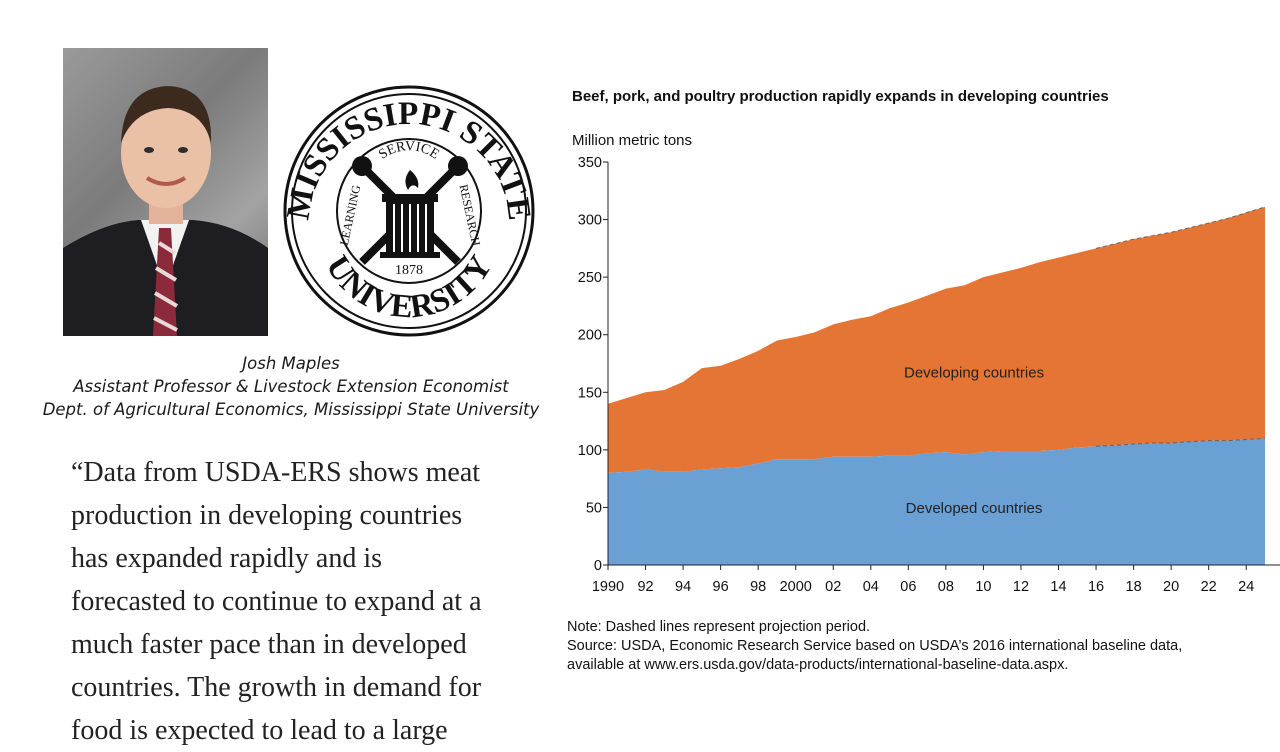  I want to click on x-tick-label: 10, so click(983, 587).